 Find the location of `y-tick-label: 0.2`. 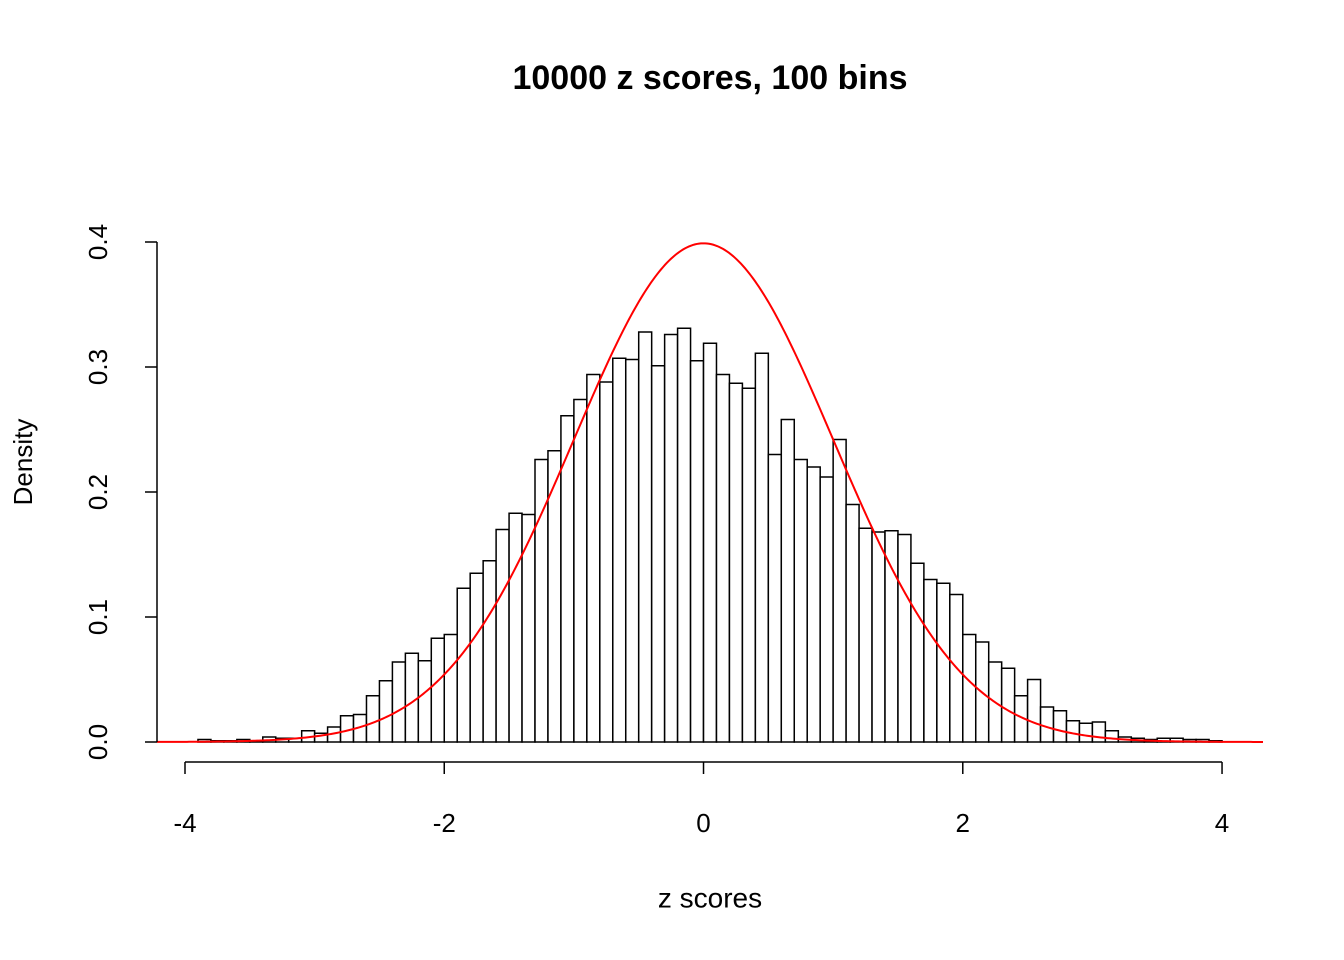

y-tick-label: 0.2 is located at coordinates (98, 492).